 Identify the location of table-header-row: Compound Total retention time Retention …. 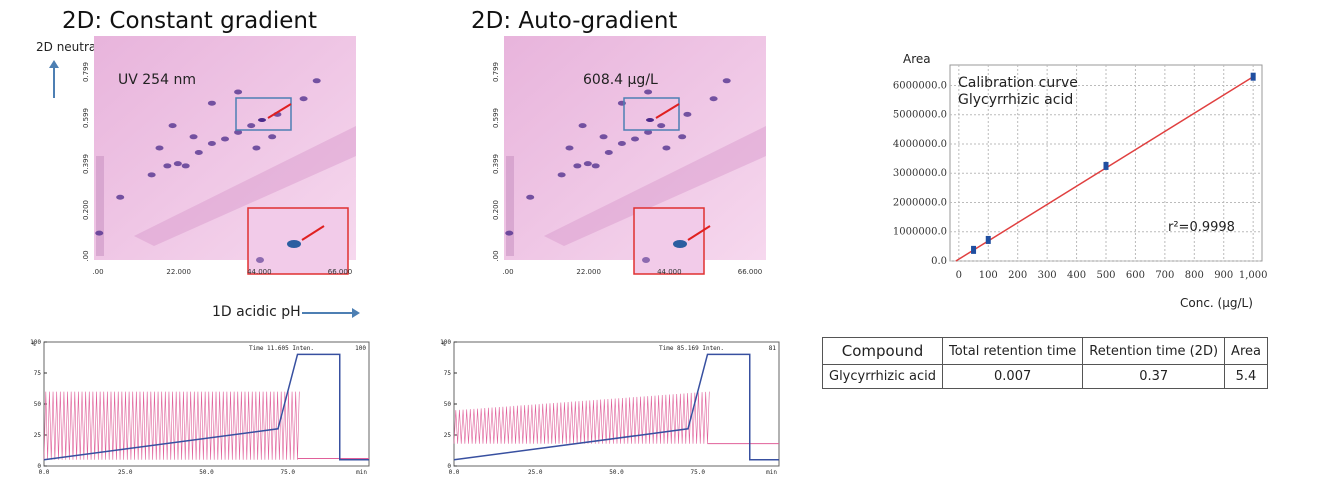
(1045, 351).